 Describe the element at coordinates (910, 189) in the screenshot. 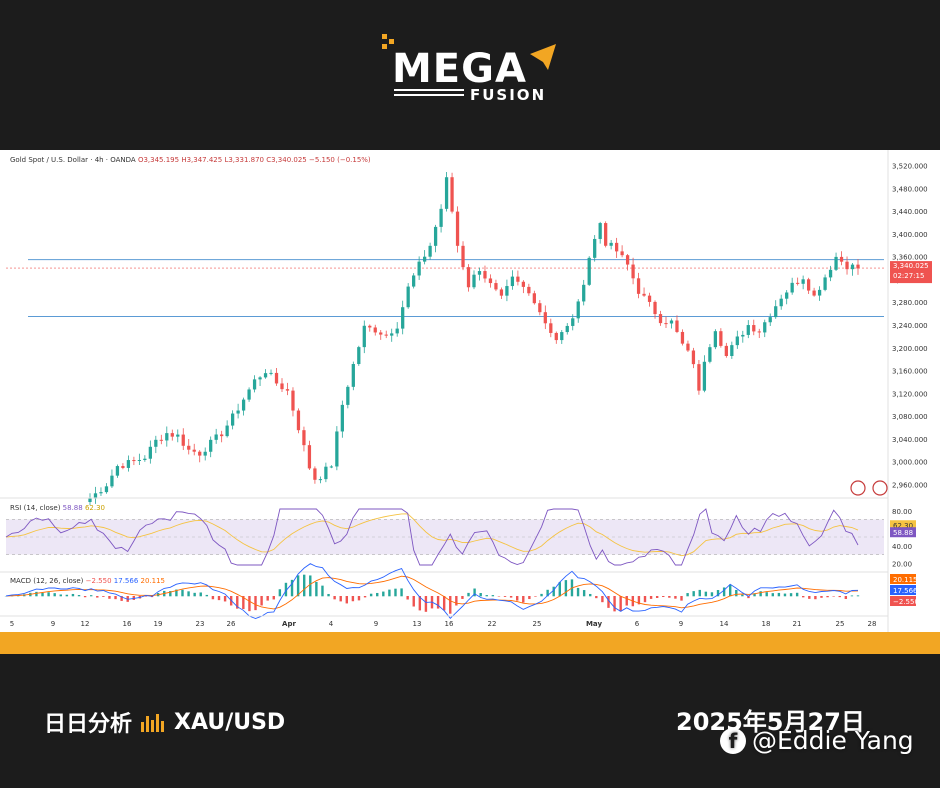

I see `y-tick-label: 3,480.000` at that location.